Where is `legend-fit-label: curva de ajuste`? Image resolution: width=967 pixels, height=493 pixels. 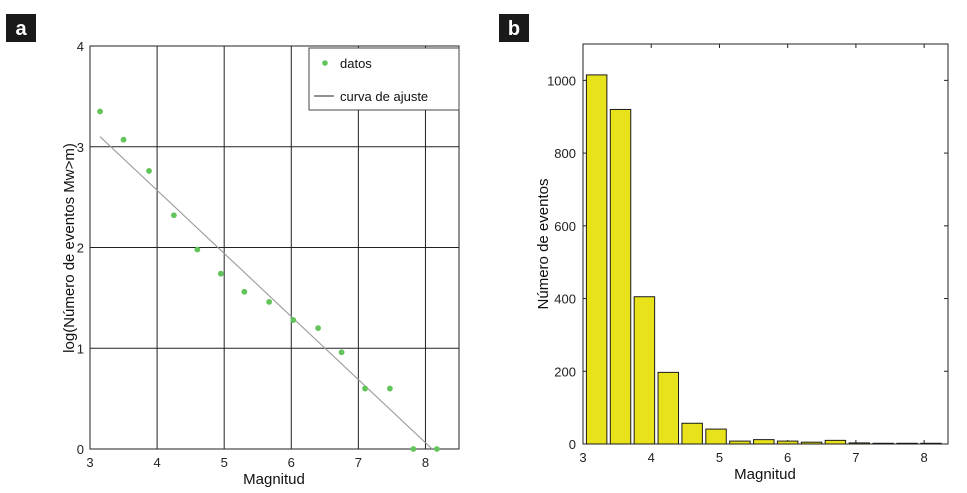 legend-fit-label: curva de ajuste is located at coordinates (384, 96).